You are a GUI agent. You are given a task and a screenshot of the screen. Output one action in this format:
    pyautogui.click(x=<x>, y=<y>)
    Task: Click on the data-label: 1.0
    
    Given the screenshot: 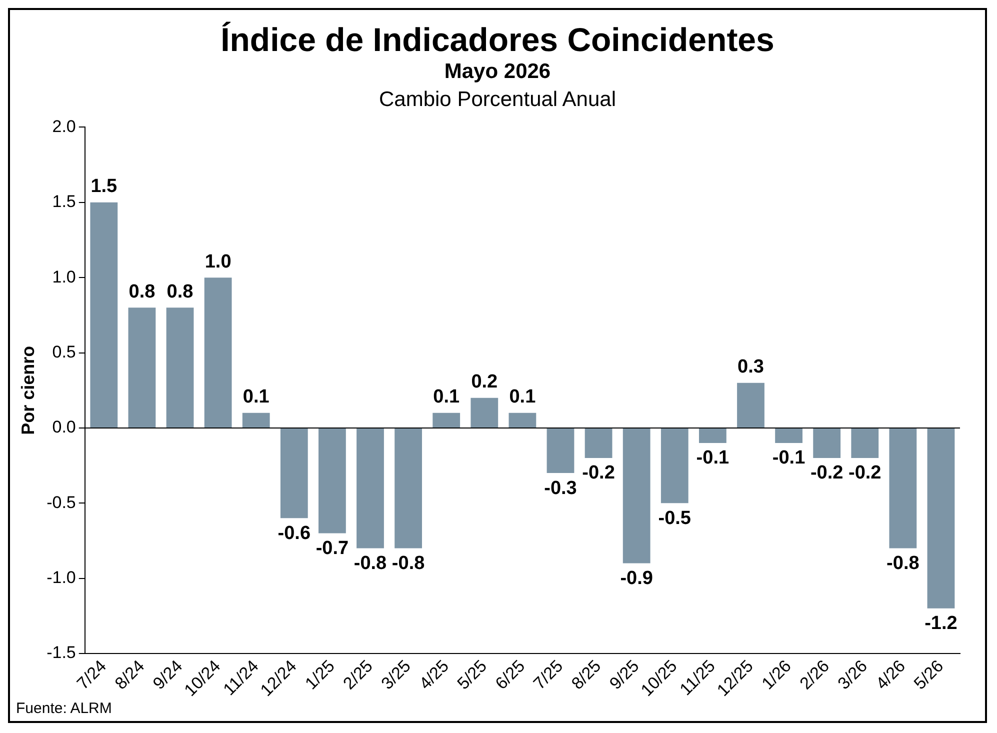 What is the action you would take?
    pyautogui.click(x=218, y=261)
    